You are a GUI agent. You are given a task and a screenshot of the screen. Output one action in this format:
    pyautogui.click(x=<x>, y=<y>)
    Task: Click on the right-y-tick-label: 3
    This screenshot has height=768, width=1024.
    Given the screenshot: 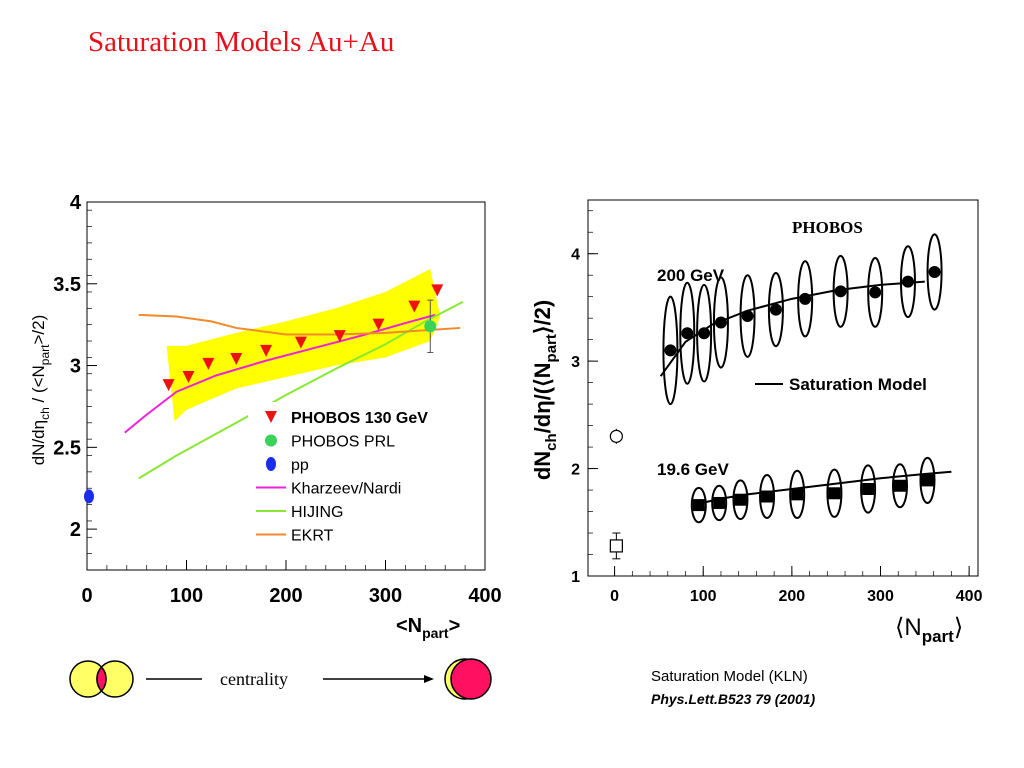 What is the action you would take?
    pyautogui.click(x=575, y=362)
    